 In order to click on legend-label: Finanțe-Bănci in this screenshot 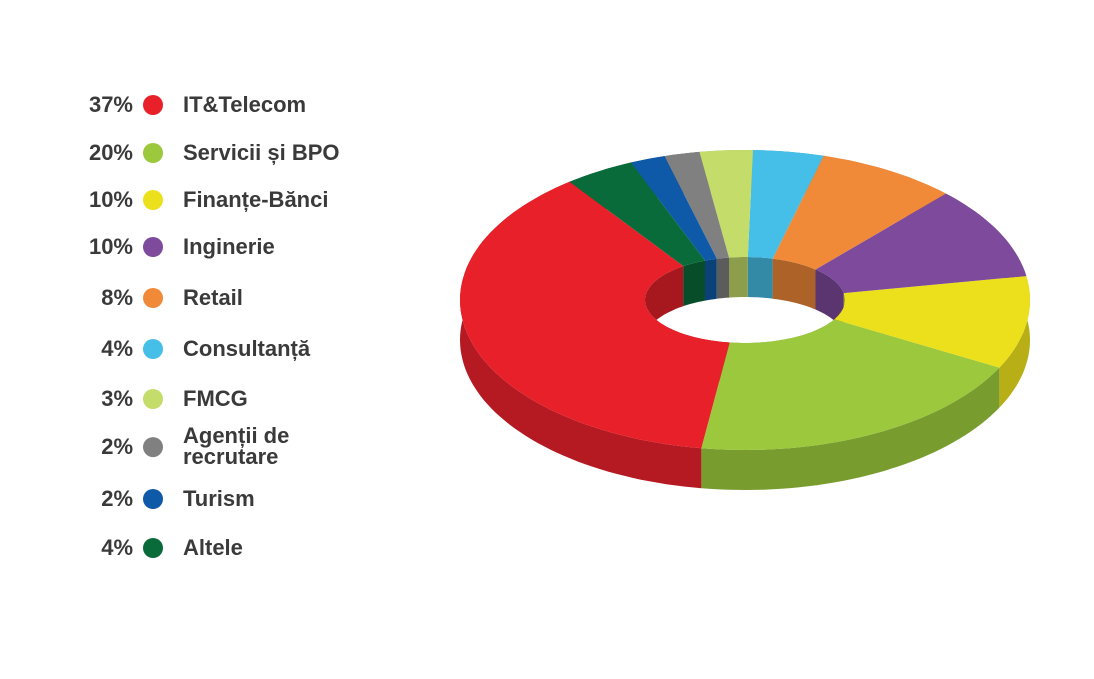, I will do `click(256, 199)`.